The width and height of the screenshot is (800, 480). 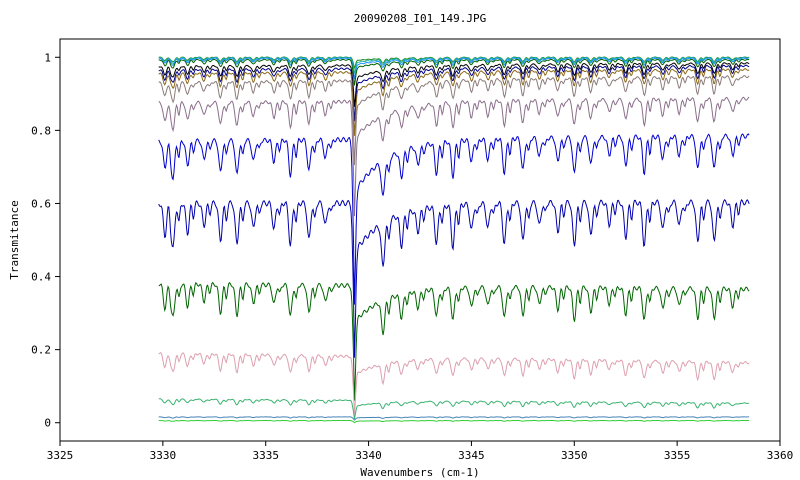 I want to click on x-tick-label: 3355, so click(x=677, y=455).